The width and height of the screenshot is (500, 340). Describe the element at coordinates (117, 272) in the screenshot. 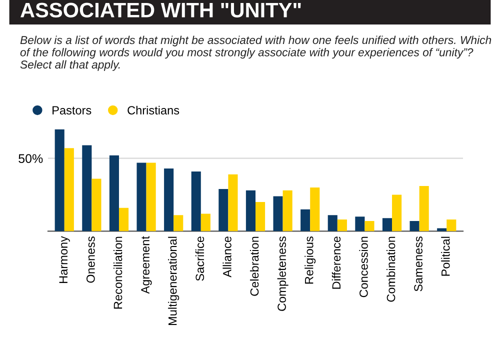

I see `x-tick-label: Reconciliation` at that location.